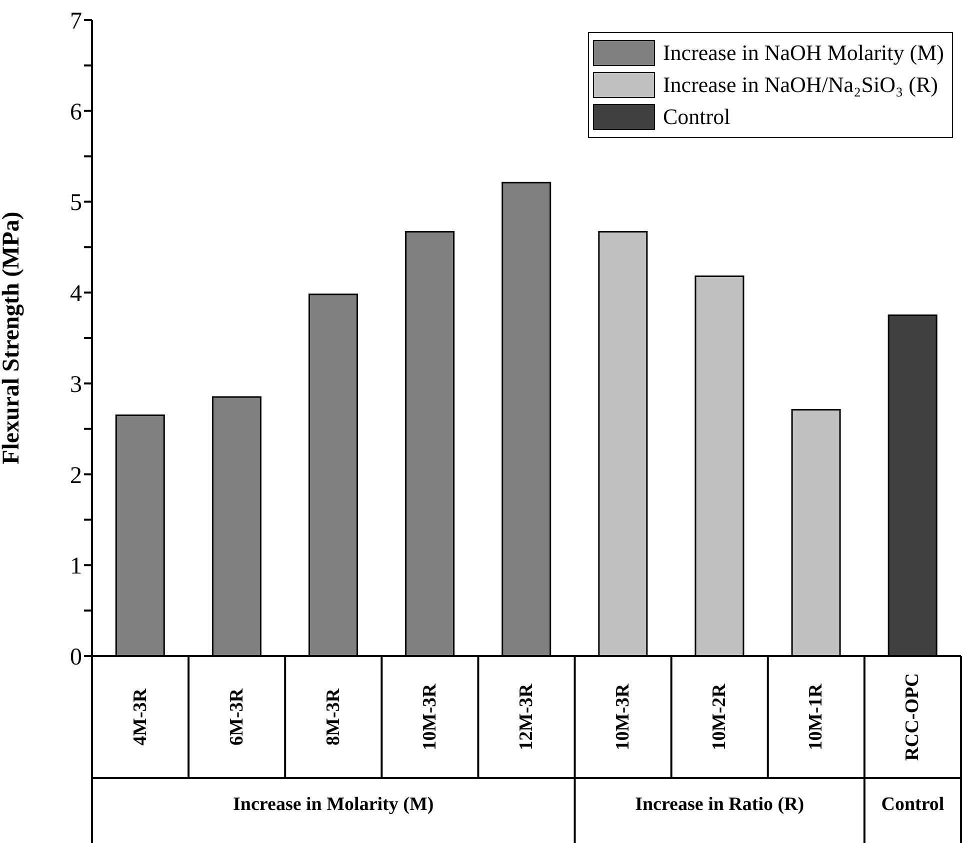 The height and width of the screenshot is (843, 963). I want to click on text: Increase in Molarity (M), so click(333, 804).